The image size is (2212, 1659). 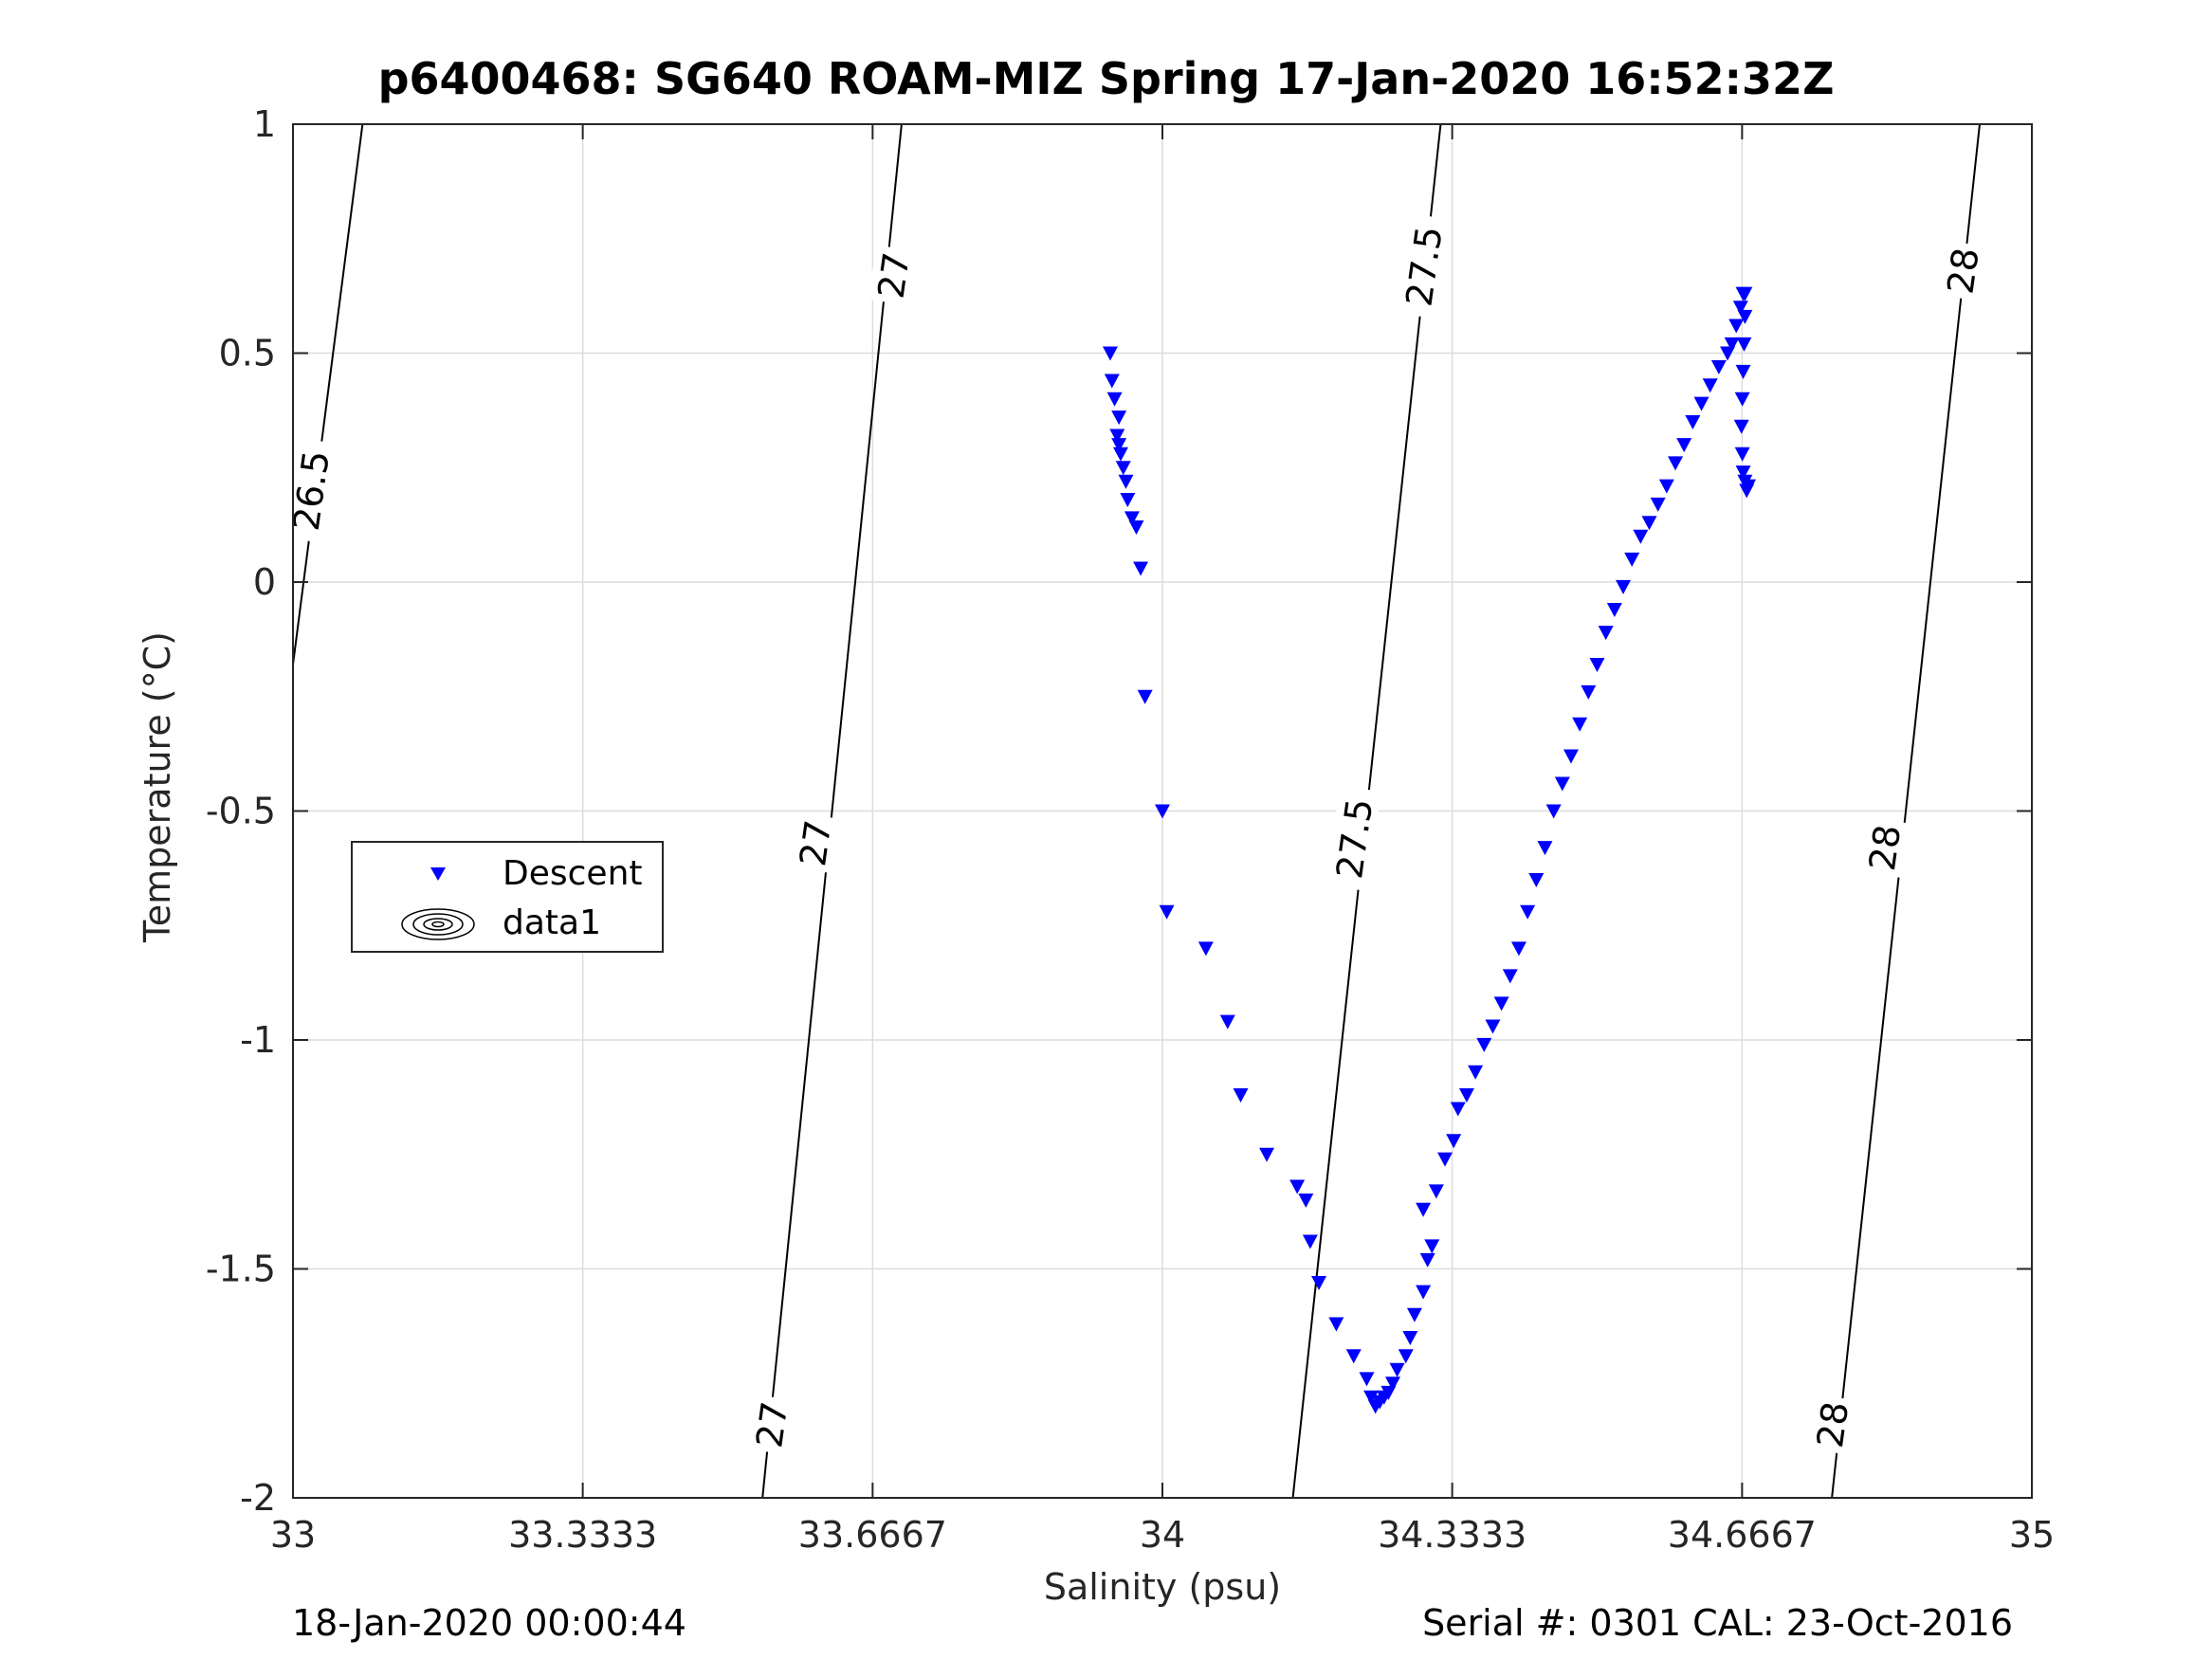 I want to click on contour-icon, so click(x=438, y=924).